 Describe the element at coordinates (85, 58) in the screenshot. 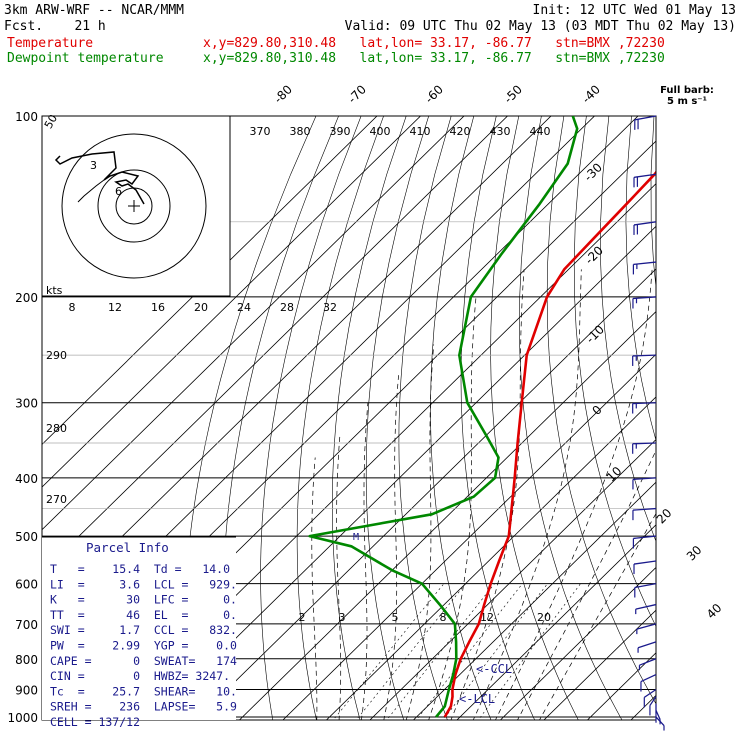

I see `dewpoint-legend: Dewpoint temperature` at that location.